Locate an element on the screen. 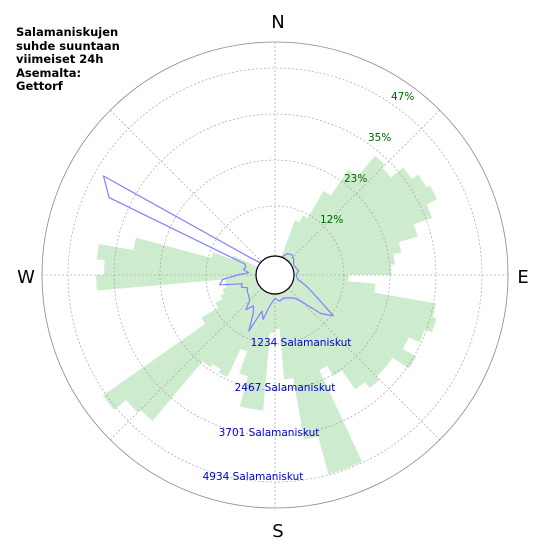  title-line-1: Salamaniskujen is located at coordinates (67, 32).